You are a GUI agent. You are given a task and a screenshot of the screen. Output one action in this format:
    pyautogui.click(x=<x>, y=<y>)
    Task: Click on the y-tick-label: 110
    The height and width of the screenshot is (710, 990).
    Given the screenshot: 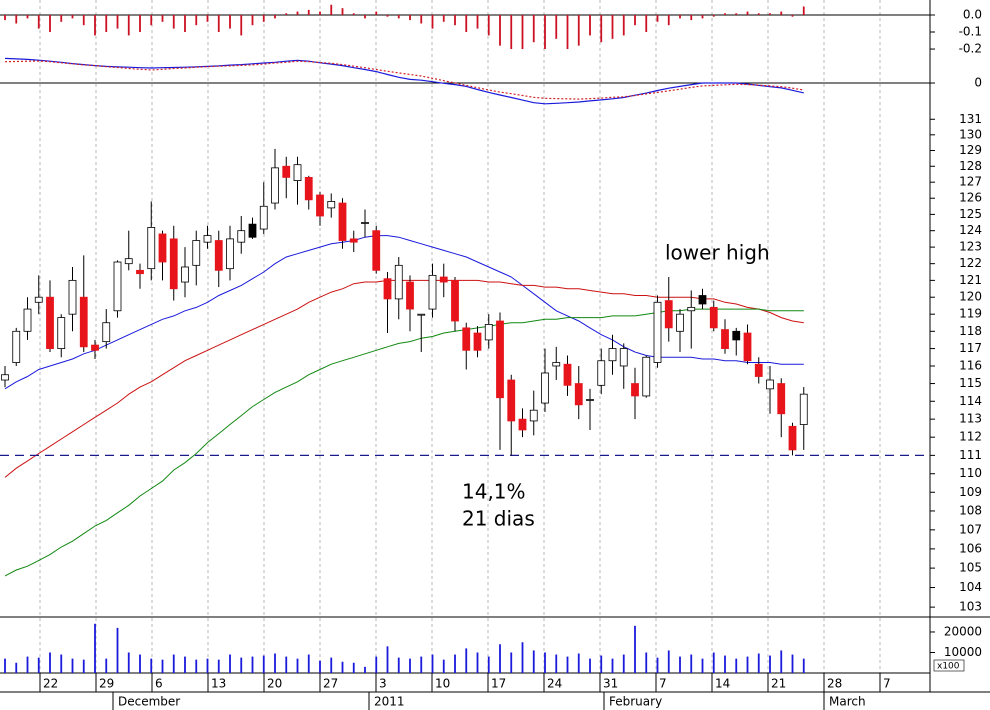 What is the action you would take?
    pyautogui.click(x=970, y=473)
    